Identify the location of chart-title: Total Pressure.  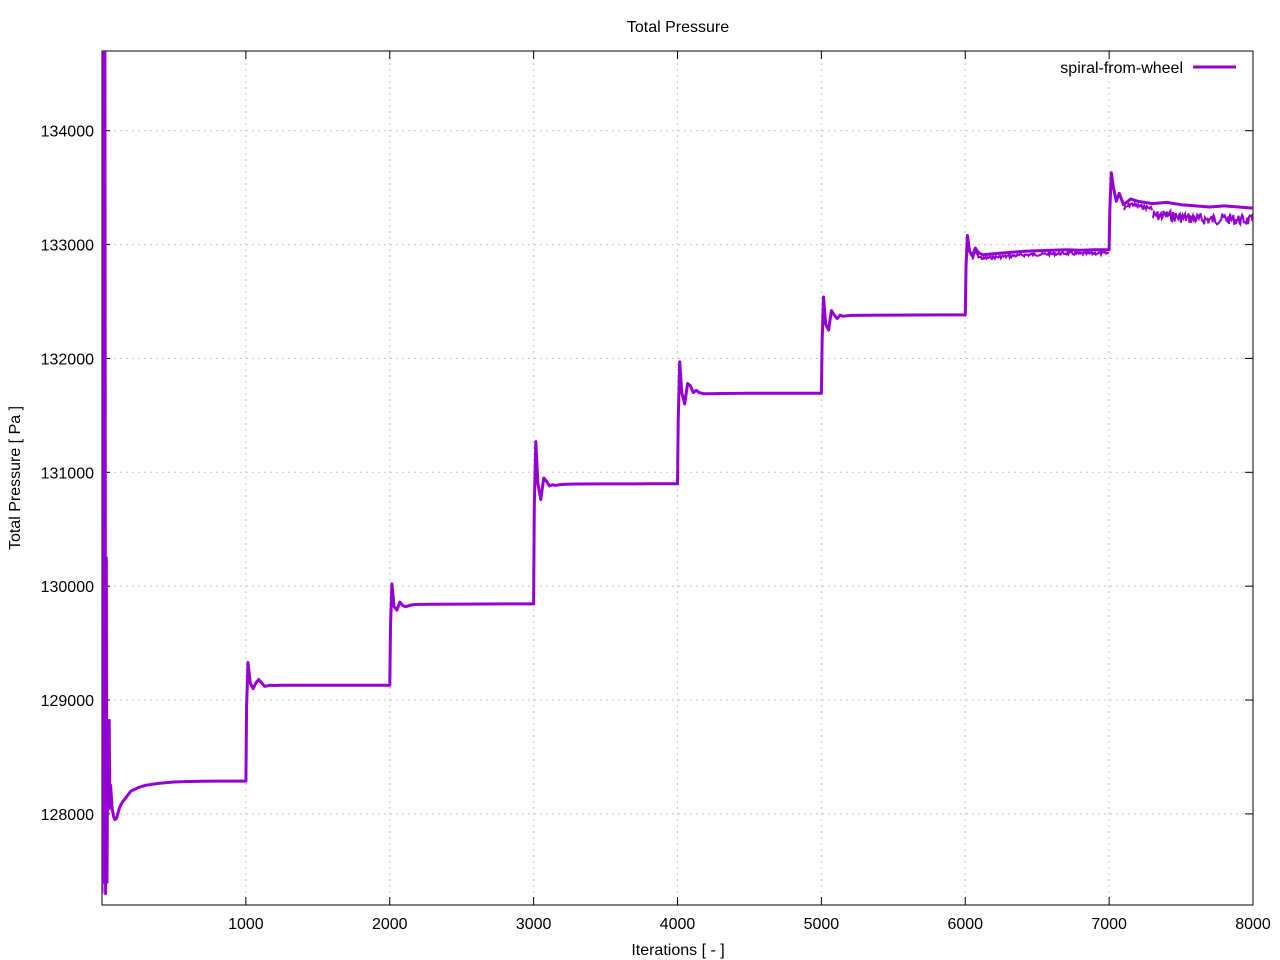
(678, 27).